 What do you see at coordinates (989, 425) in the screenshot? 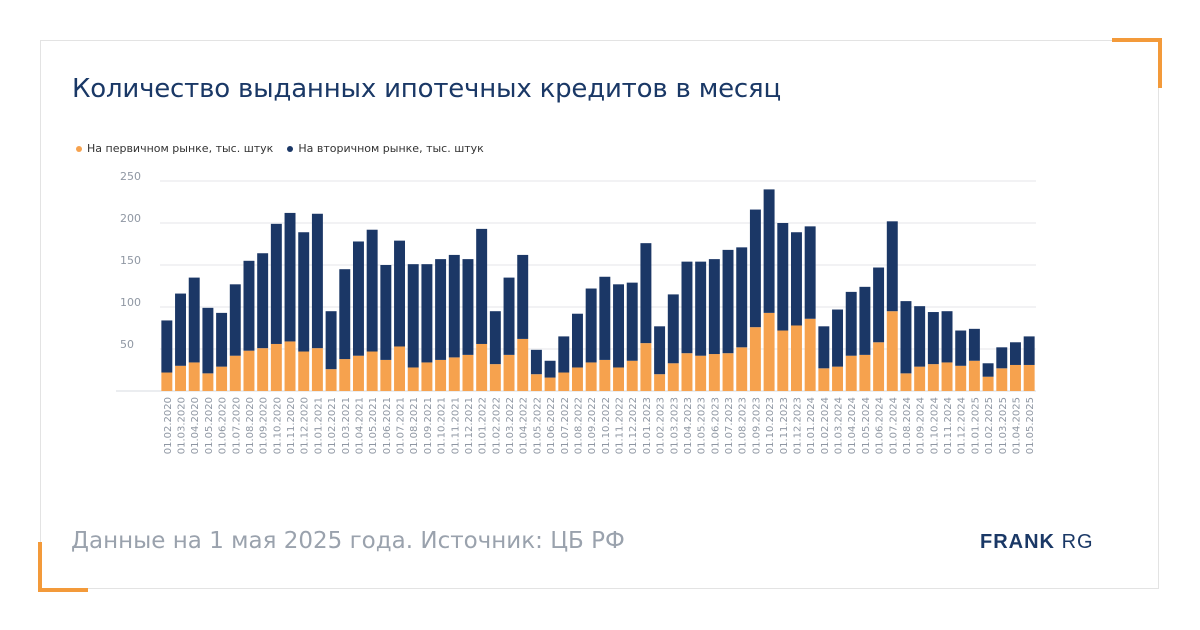
I see `x-tick-label: 01.02.2025` at bounding box center [989, 425].